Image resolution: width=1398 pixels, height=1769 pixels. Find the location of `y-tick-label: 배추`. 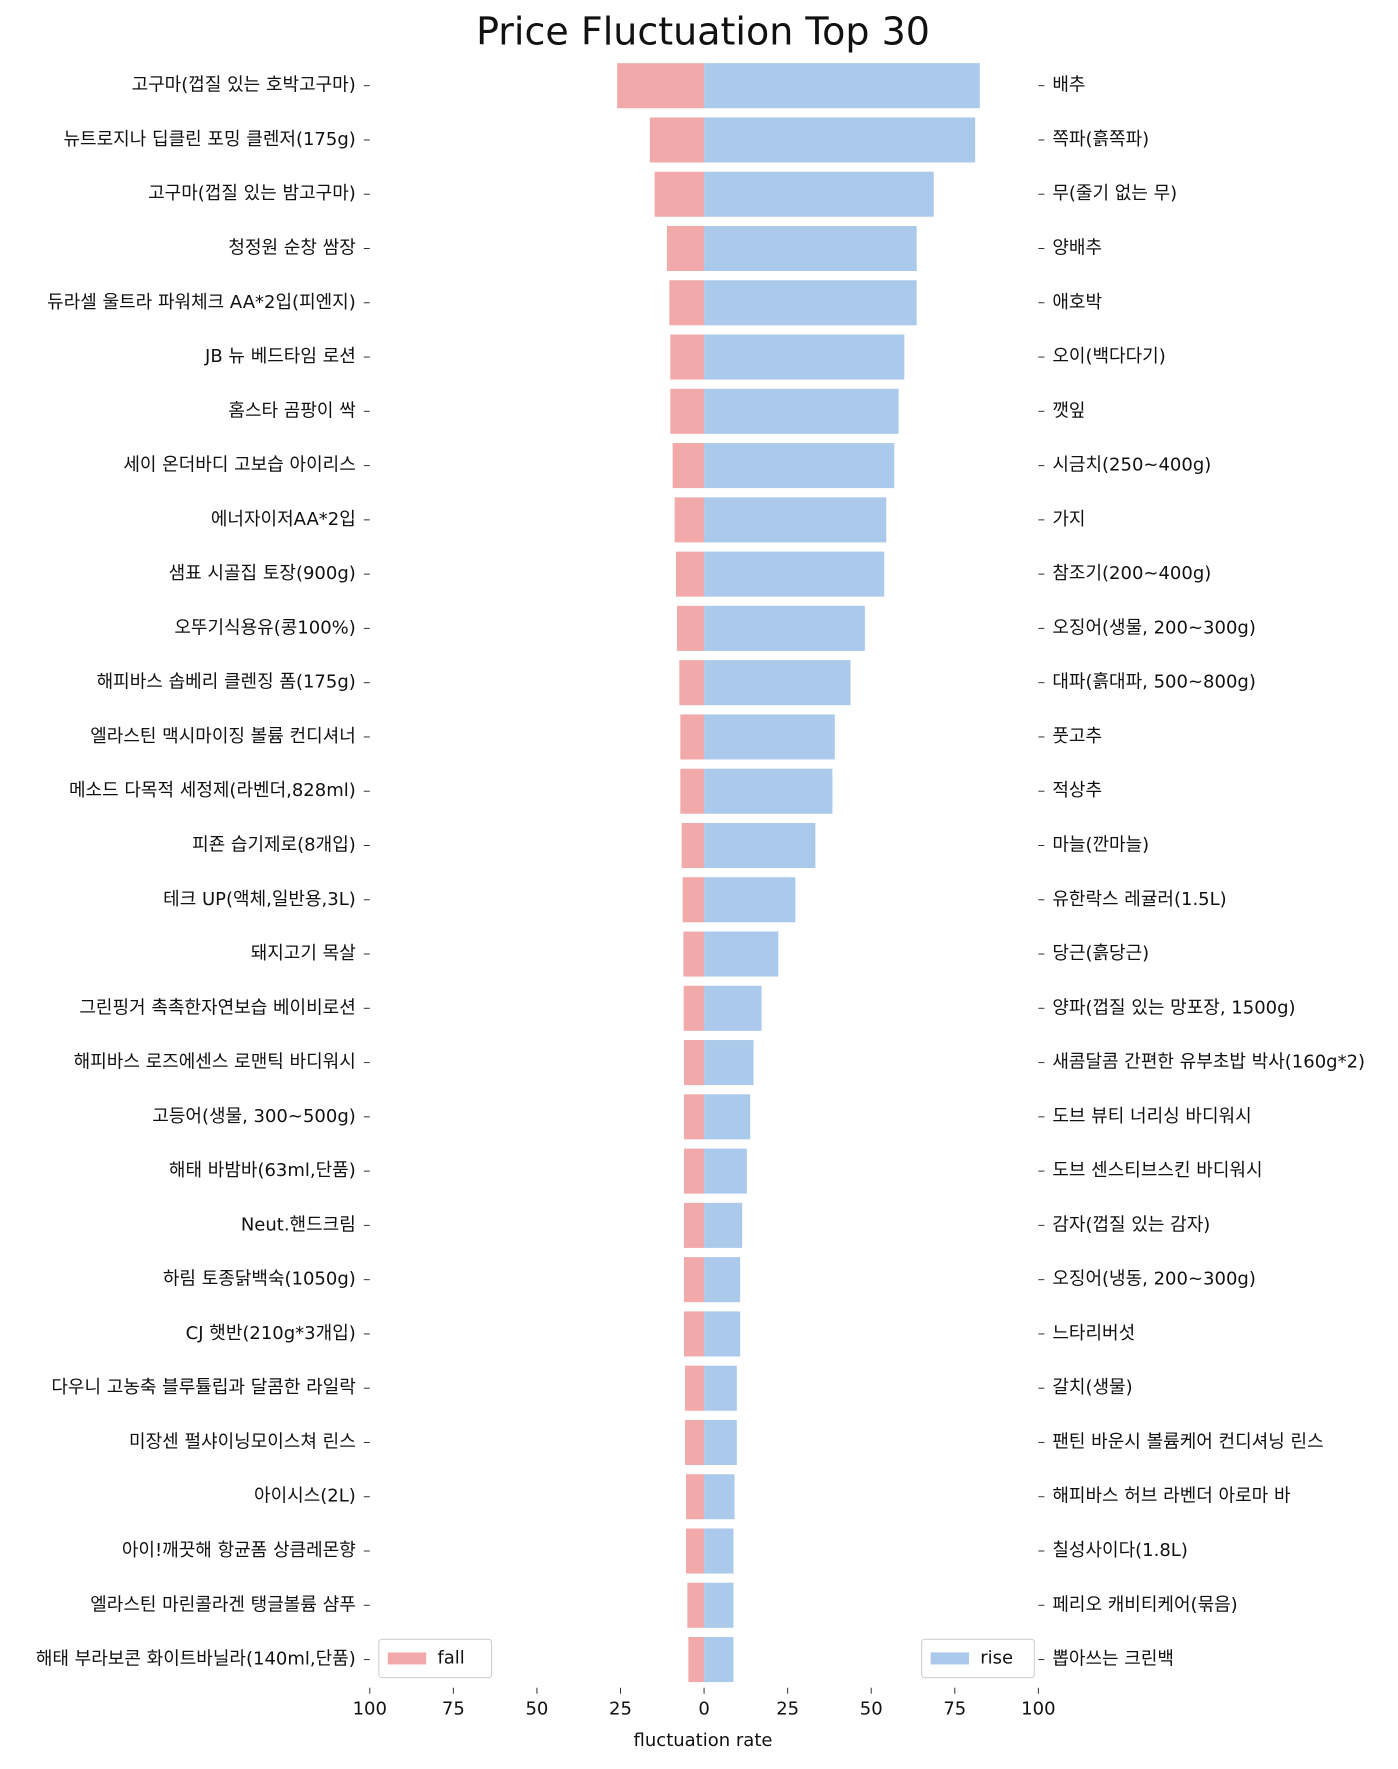

y-tick-label: 배추 is located at coordinates (1068, 85).